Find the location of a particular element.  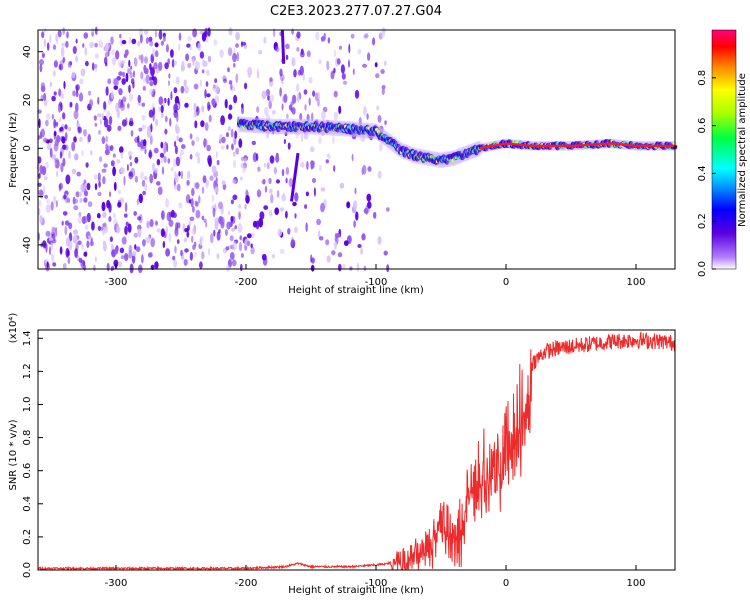

x-tick-label: -200 is located at coordinates (246, 282).